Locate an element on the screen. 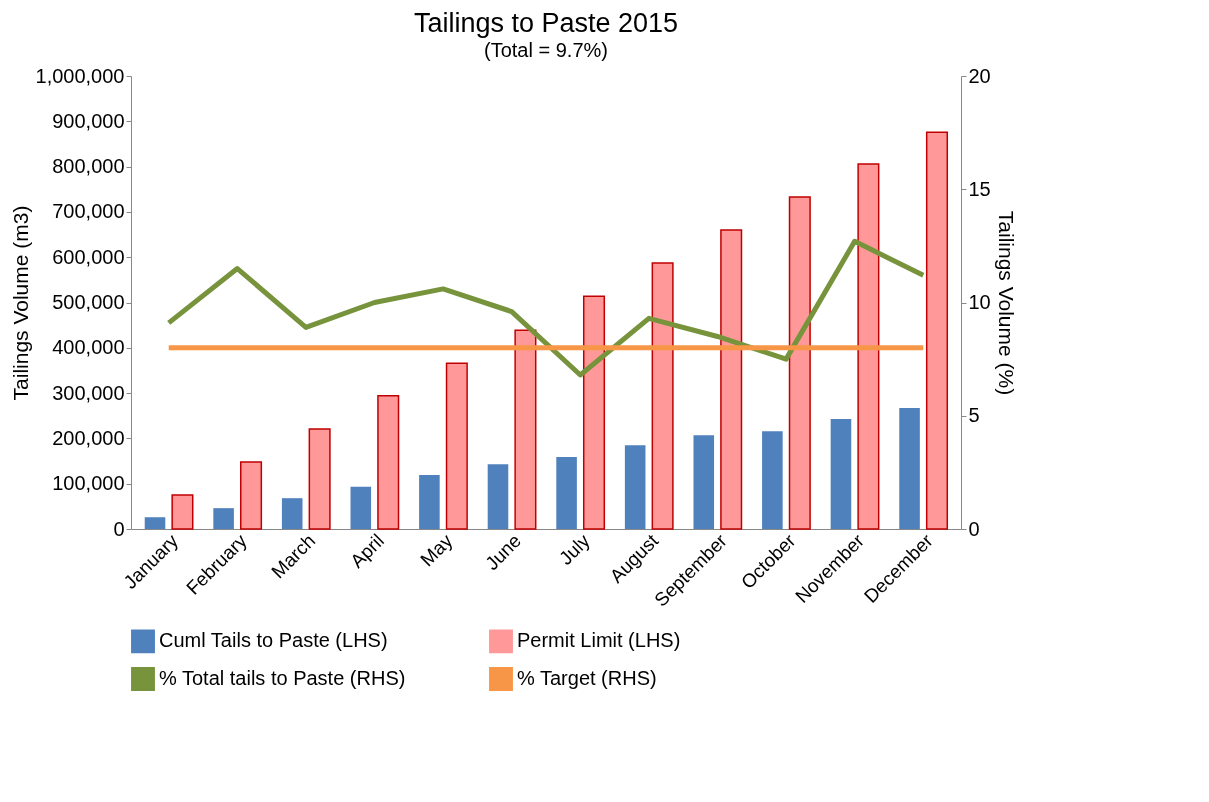 Image resolution: width=1209 pixels, height=802 pixels. y-tick-label: 100,000 is located at coordinates (88, 483).